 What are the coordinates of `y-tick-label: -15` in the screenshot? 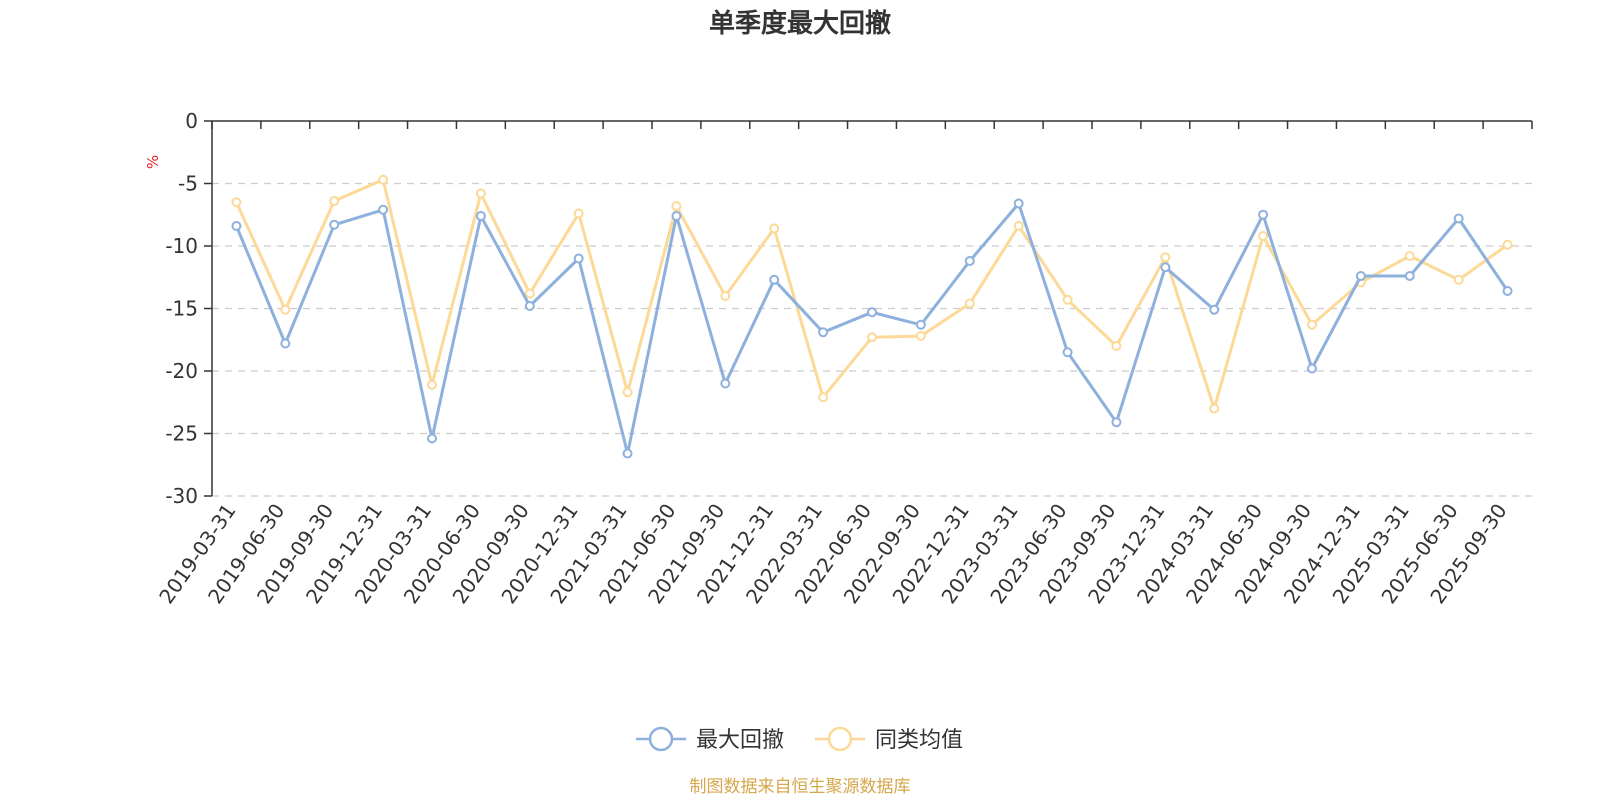 It's located at (181, 309).